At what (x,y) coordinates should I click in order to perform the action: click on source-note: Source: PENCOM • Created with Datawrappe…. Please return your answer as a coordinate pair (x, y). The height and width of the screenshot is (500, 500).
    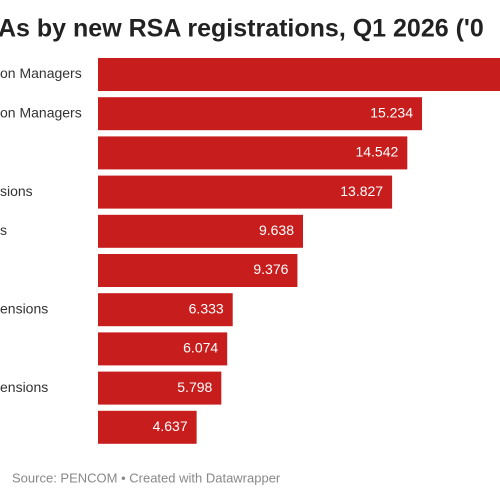
    Looking at the image, I should click on (146, 477).